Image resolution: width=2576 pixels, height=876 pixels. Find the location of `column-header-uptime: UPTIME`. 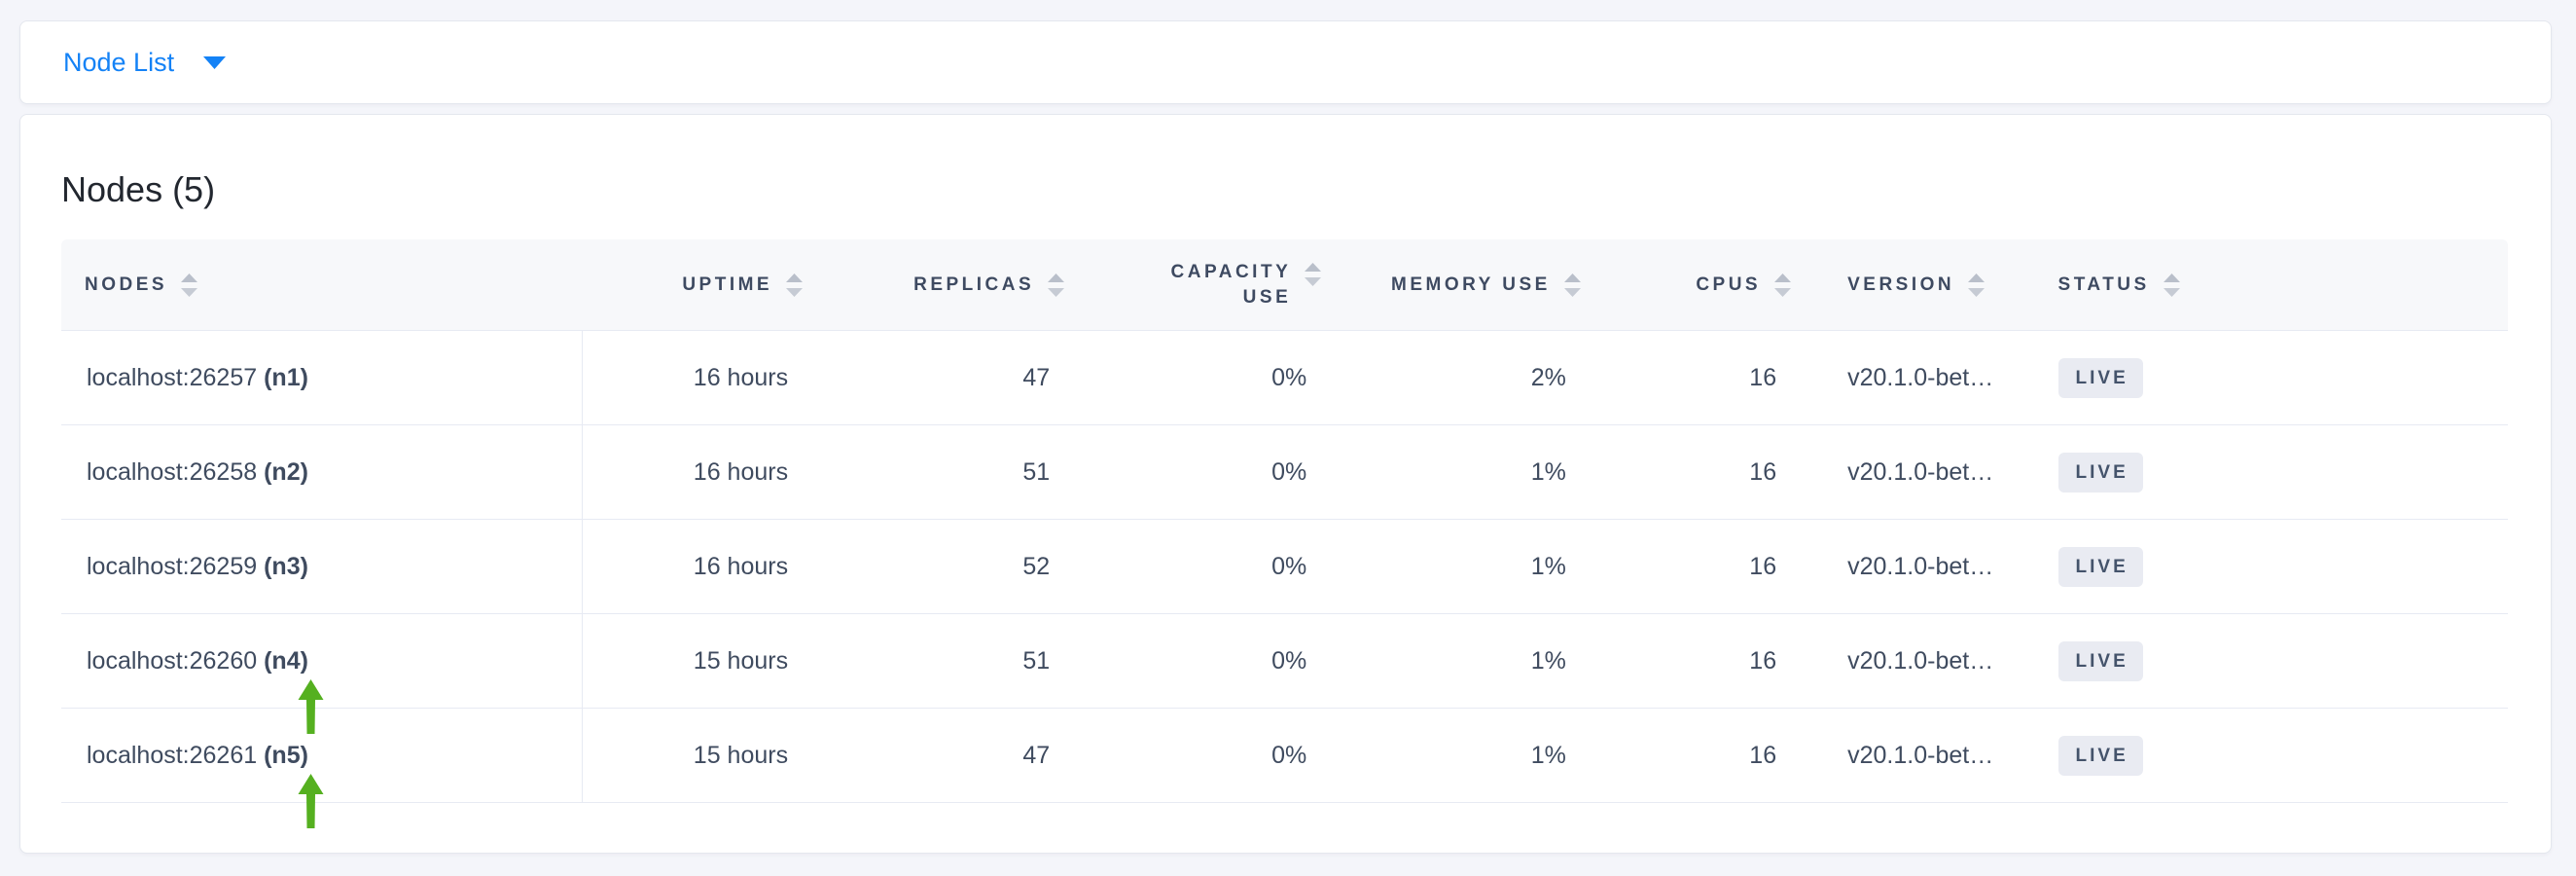

column-header-uptime: UPTIME is located at coordinates (697, 285).